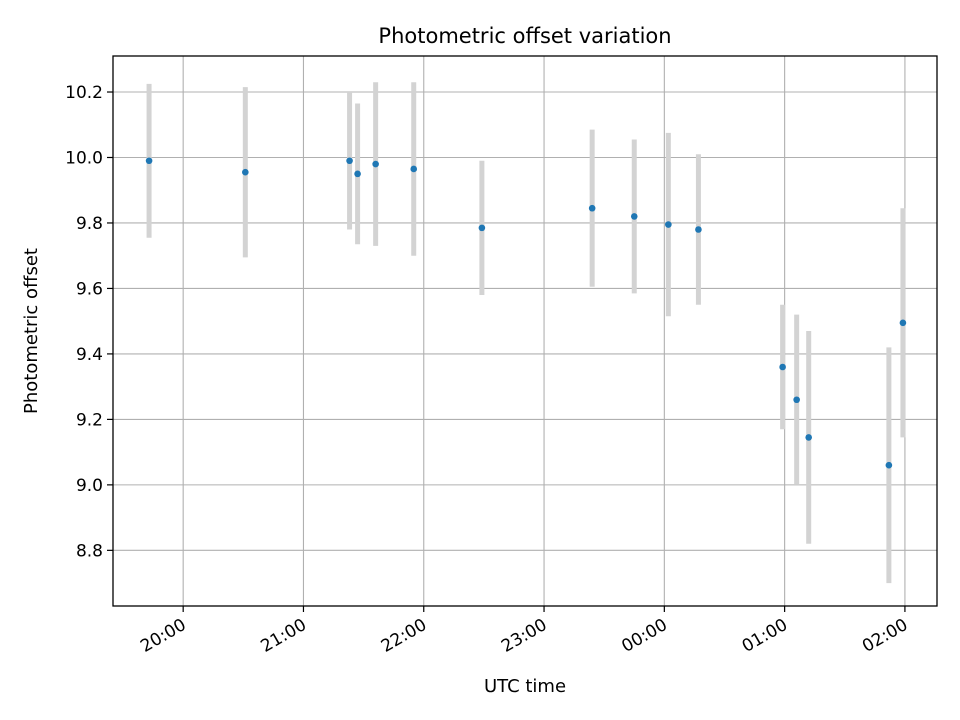 This screenshot has height=720, width=960. I want to click on y-tick-label: 10.0, so click(84, 158).